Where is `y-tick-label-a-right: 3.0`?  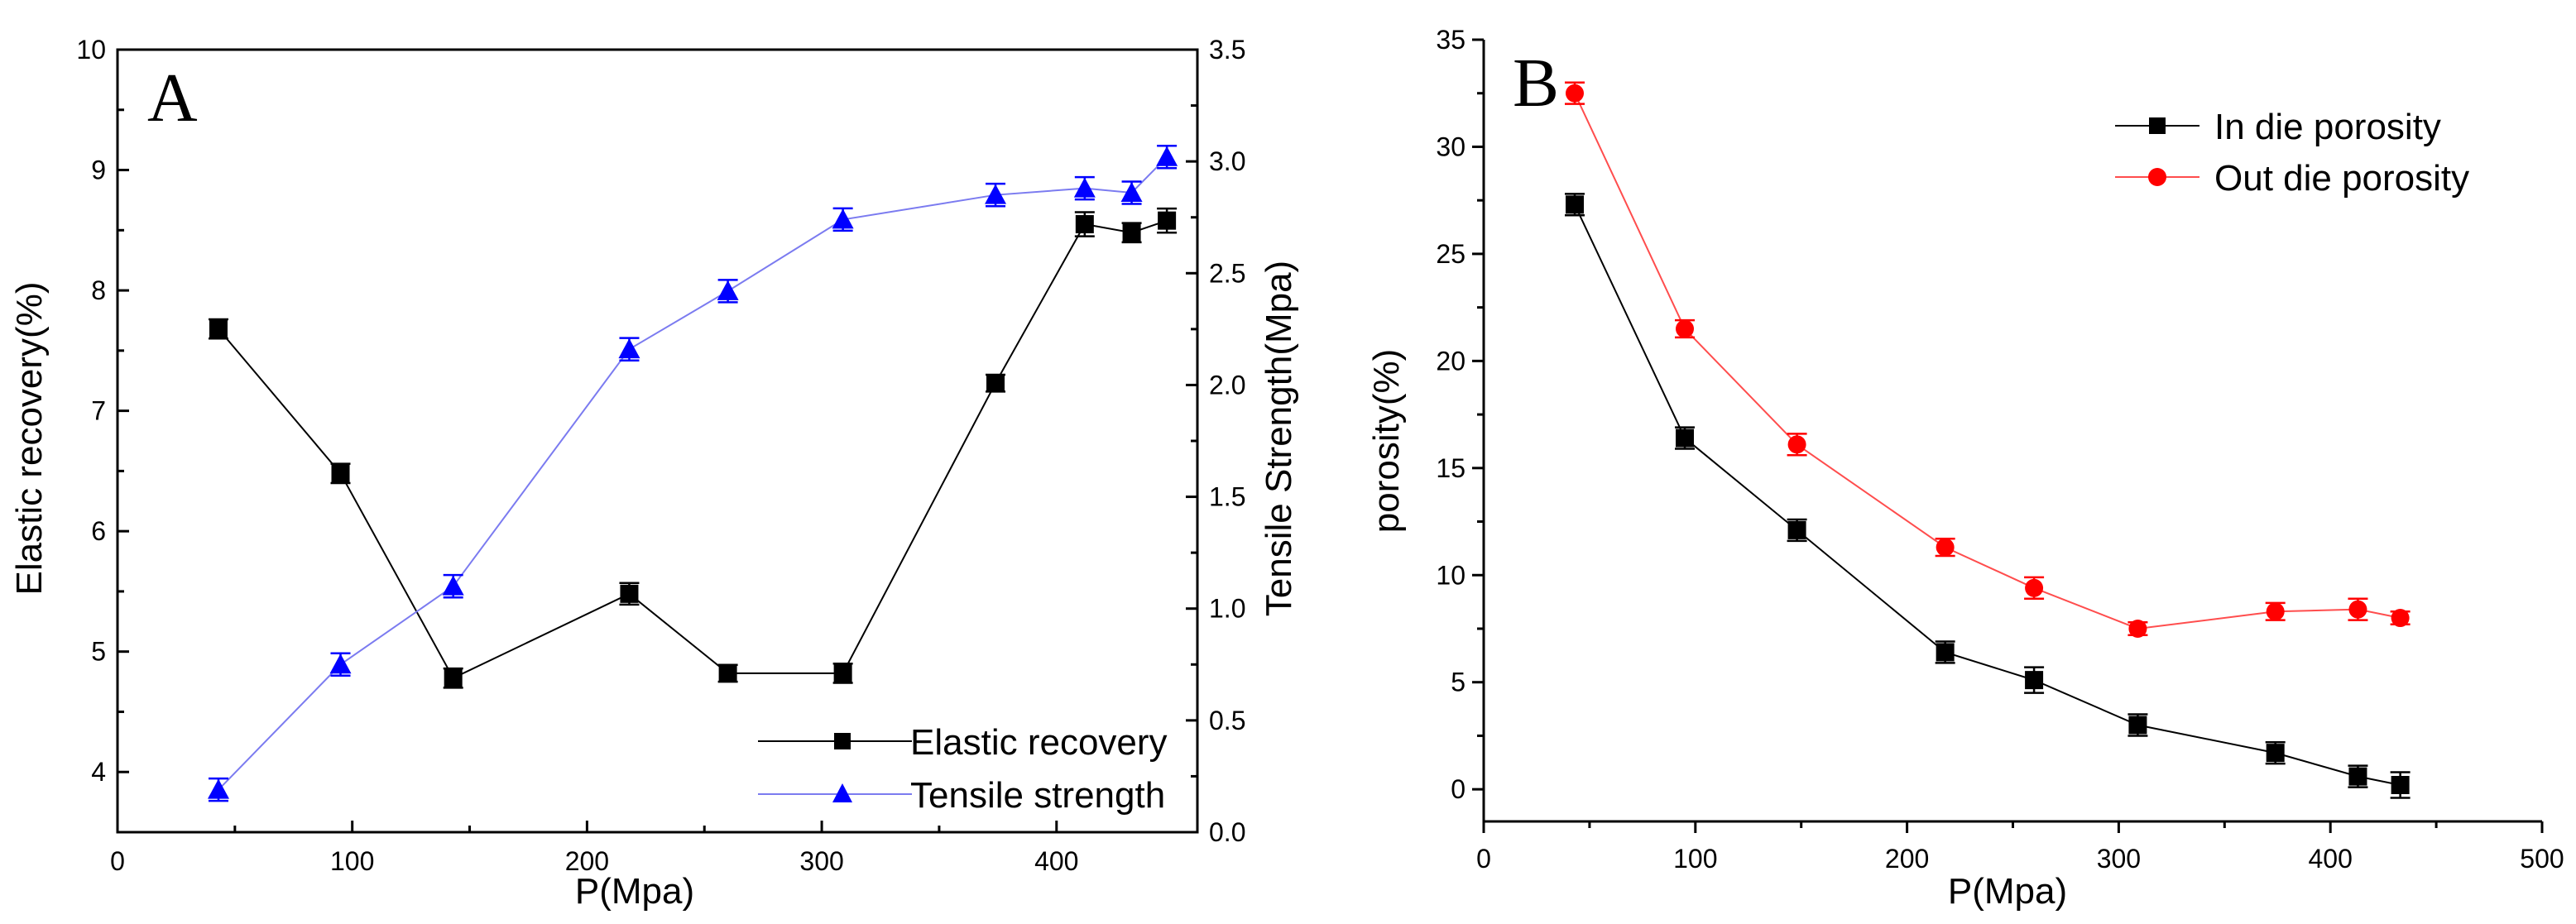 y-tick-label-a-right: 3.0 is located at coordinates (1227, 161).